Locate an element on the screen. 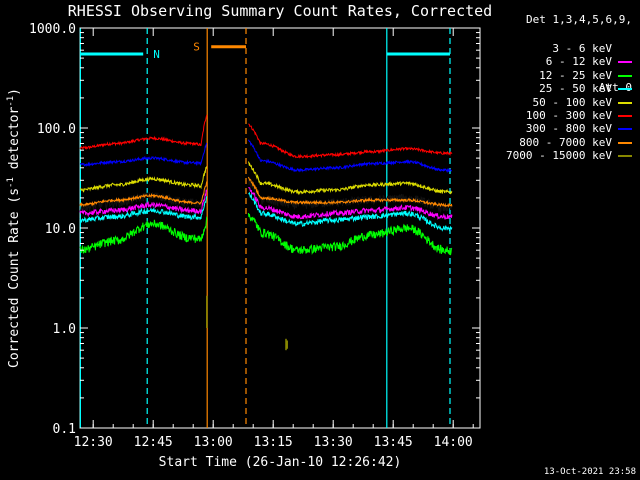  legend-item: 300 - 800 keV is located at coordinates (578, 129).